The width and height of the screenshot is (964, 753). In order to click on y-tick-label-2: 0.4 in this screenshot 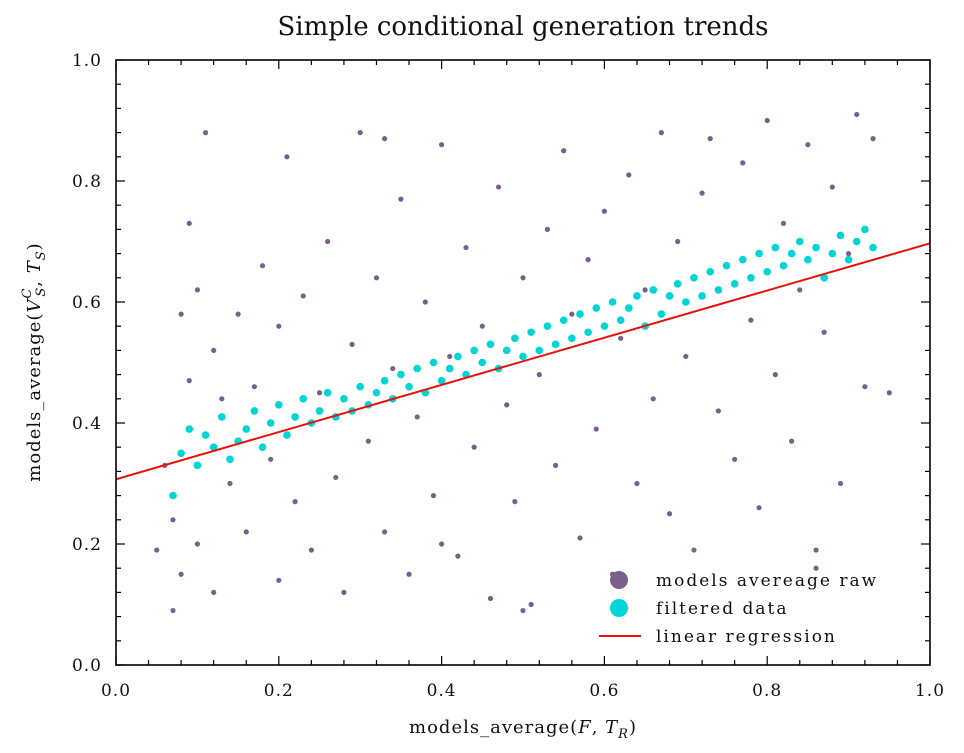, I will do `click(87, 424)`.